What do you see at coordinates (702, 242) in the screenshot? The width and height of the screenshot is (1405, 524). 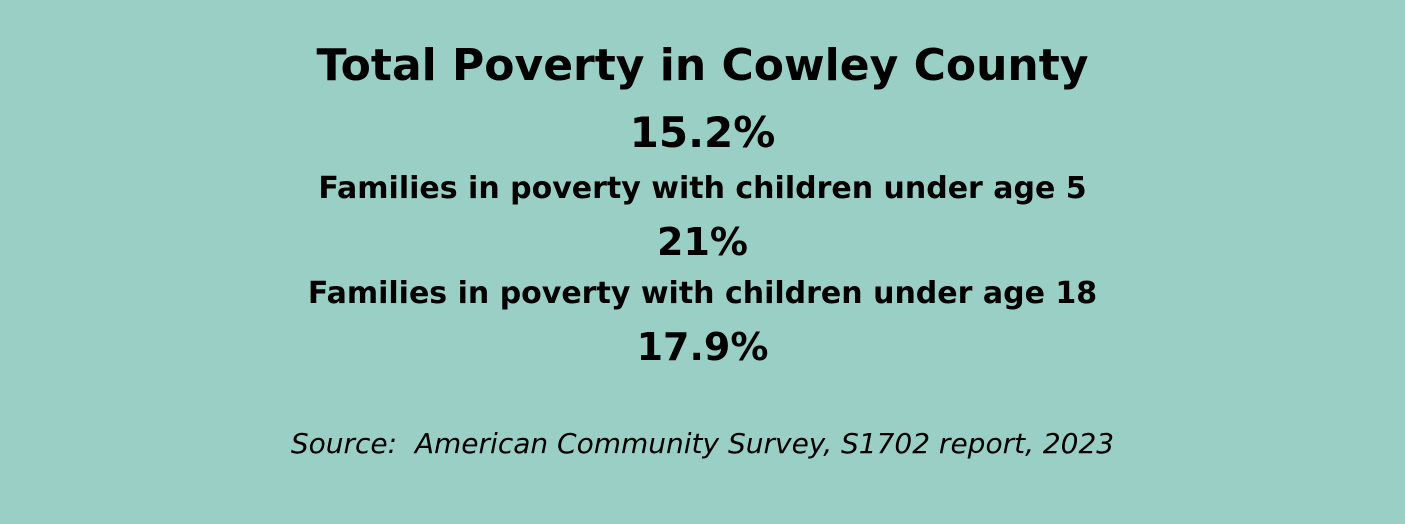 I see `stat-value-under-5: 21%` at bounding box center [702, 242].